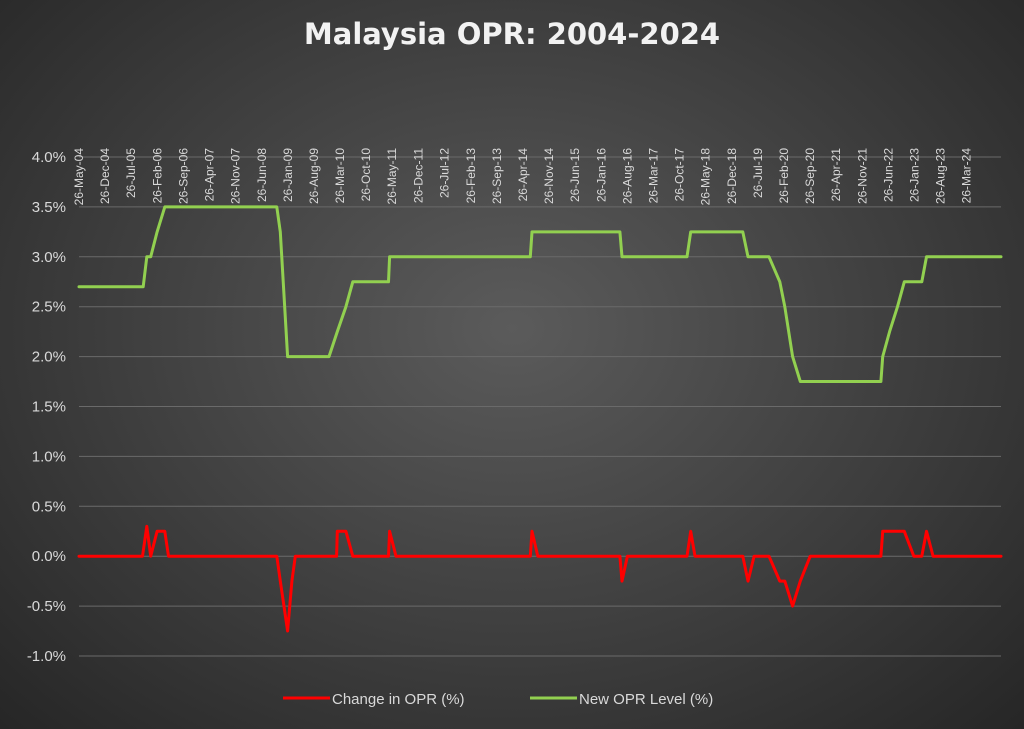  Describe the element at coordinates (653, 176) in the screenshot. I see `x-tick-label: 26-Mar-17` at that location.